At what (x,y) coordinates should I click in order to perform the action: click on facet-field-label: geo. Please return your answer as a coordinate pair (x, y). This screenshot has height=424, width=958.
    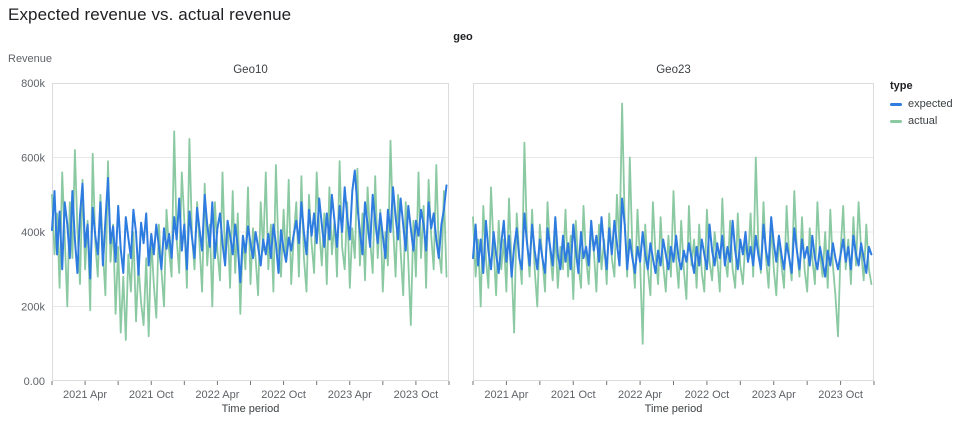
    Looking at the image, I should click on (463, 37).